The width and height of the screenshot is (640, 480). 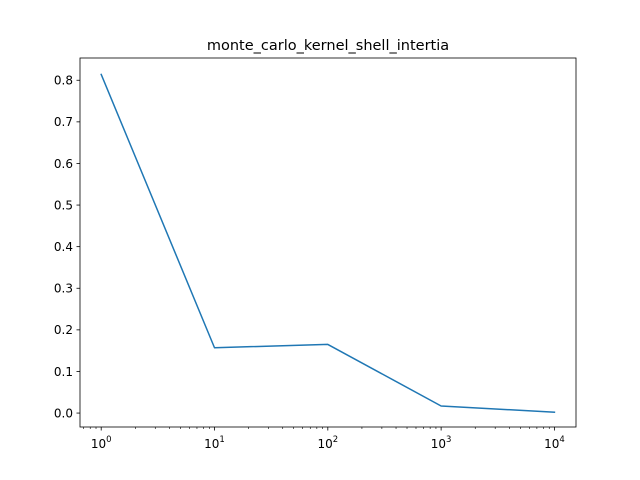 What do you see at coordinates (63, 289) in the screenshot?
I see `y-tick-label: 0.3` at bounding box center [63, 289].